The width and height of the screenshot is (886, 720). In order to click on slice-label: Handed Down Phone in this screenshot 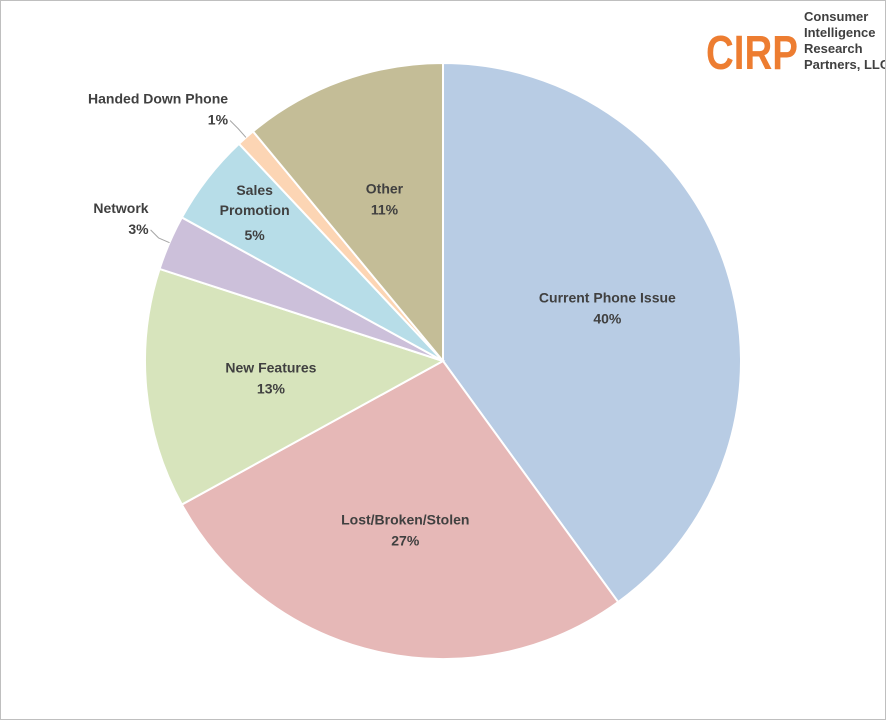, I will do `click(158, 99)`.